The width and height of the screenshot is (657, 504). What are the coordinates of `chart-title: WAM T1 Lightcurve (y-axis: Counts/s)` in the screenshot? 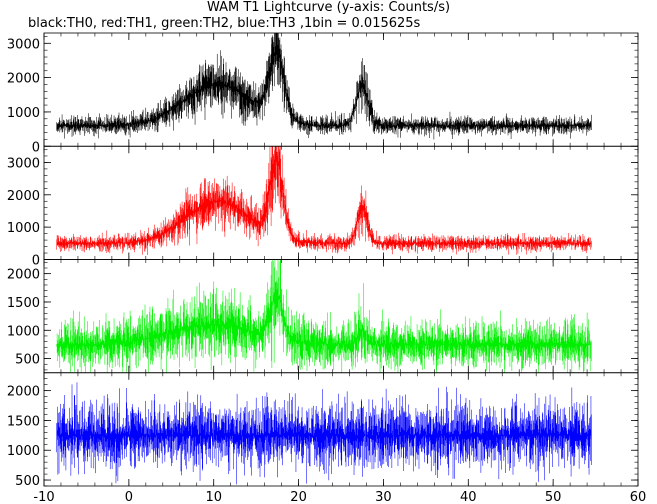 It's located at (328, 7).